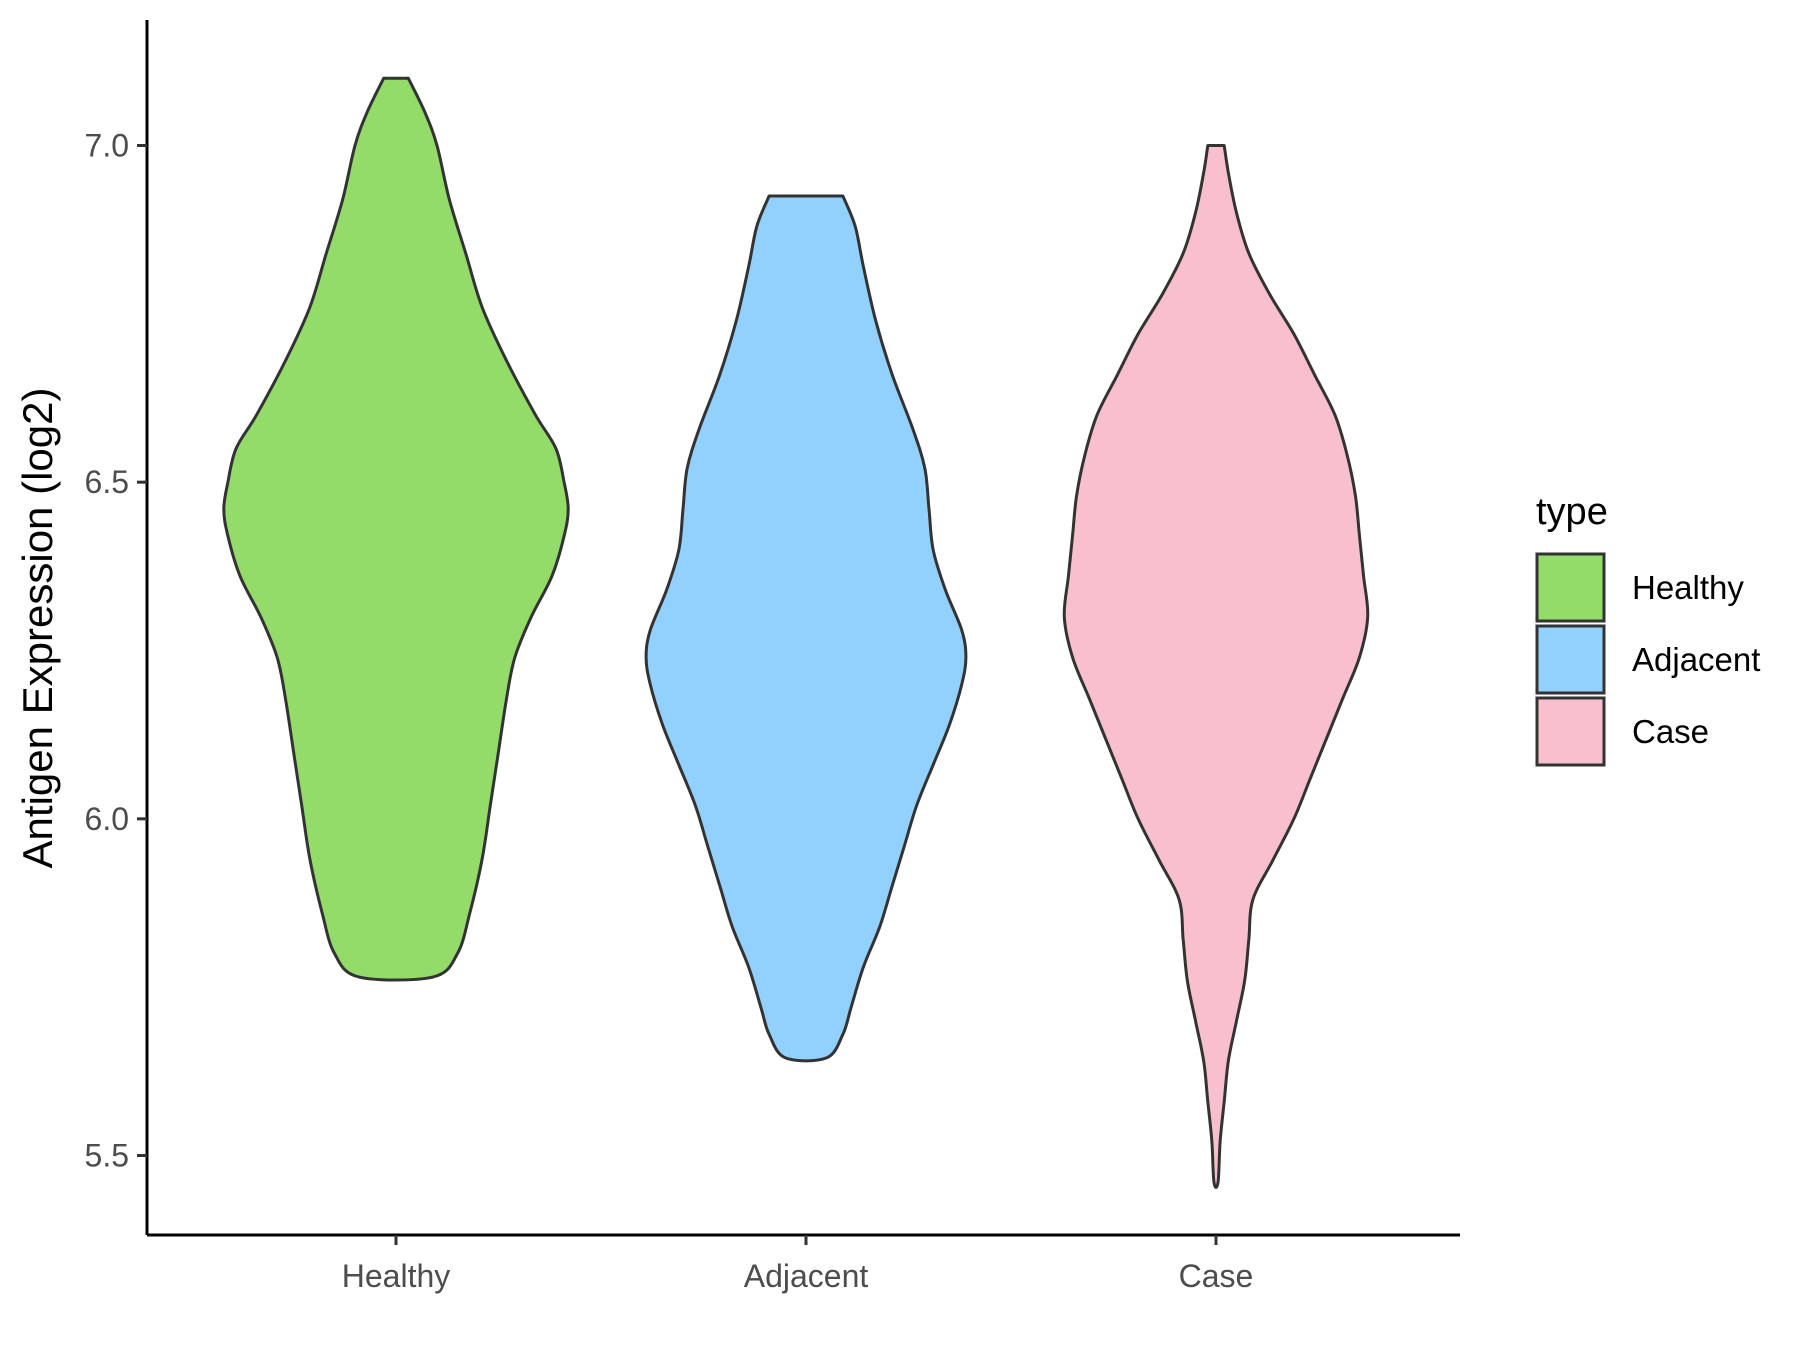  Describe the element at coordinates (806, 628) in the screenshot. I see `violin-adjacent` at that location.